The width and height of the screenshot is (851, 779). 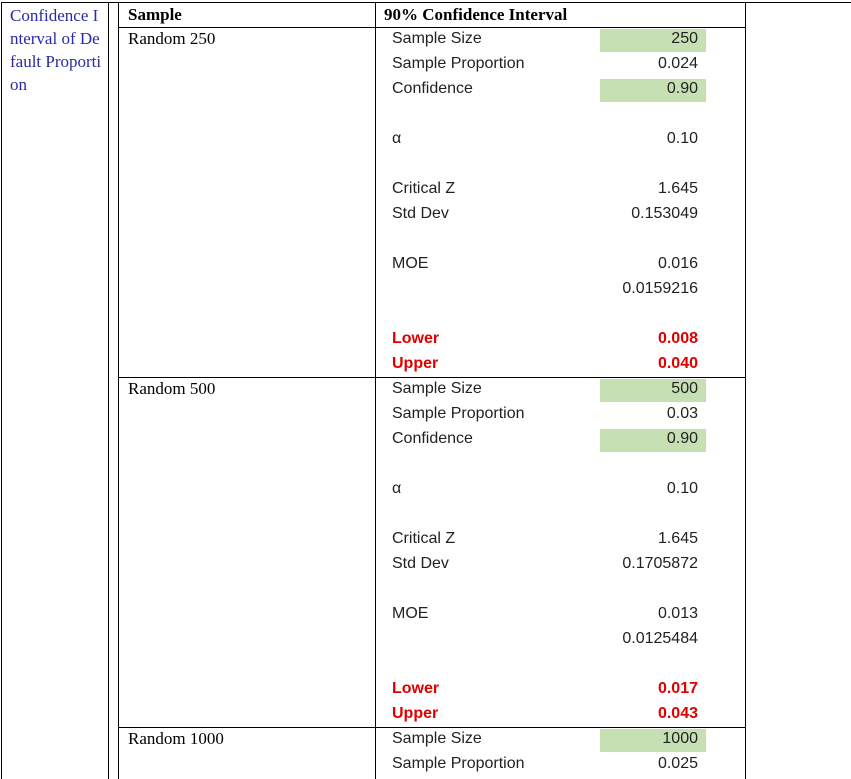 What do you see at coordinates (677, 63) in the screenshot?
I see `row-value: 0.024` at bounding box center [677, 63].